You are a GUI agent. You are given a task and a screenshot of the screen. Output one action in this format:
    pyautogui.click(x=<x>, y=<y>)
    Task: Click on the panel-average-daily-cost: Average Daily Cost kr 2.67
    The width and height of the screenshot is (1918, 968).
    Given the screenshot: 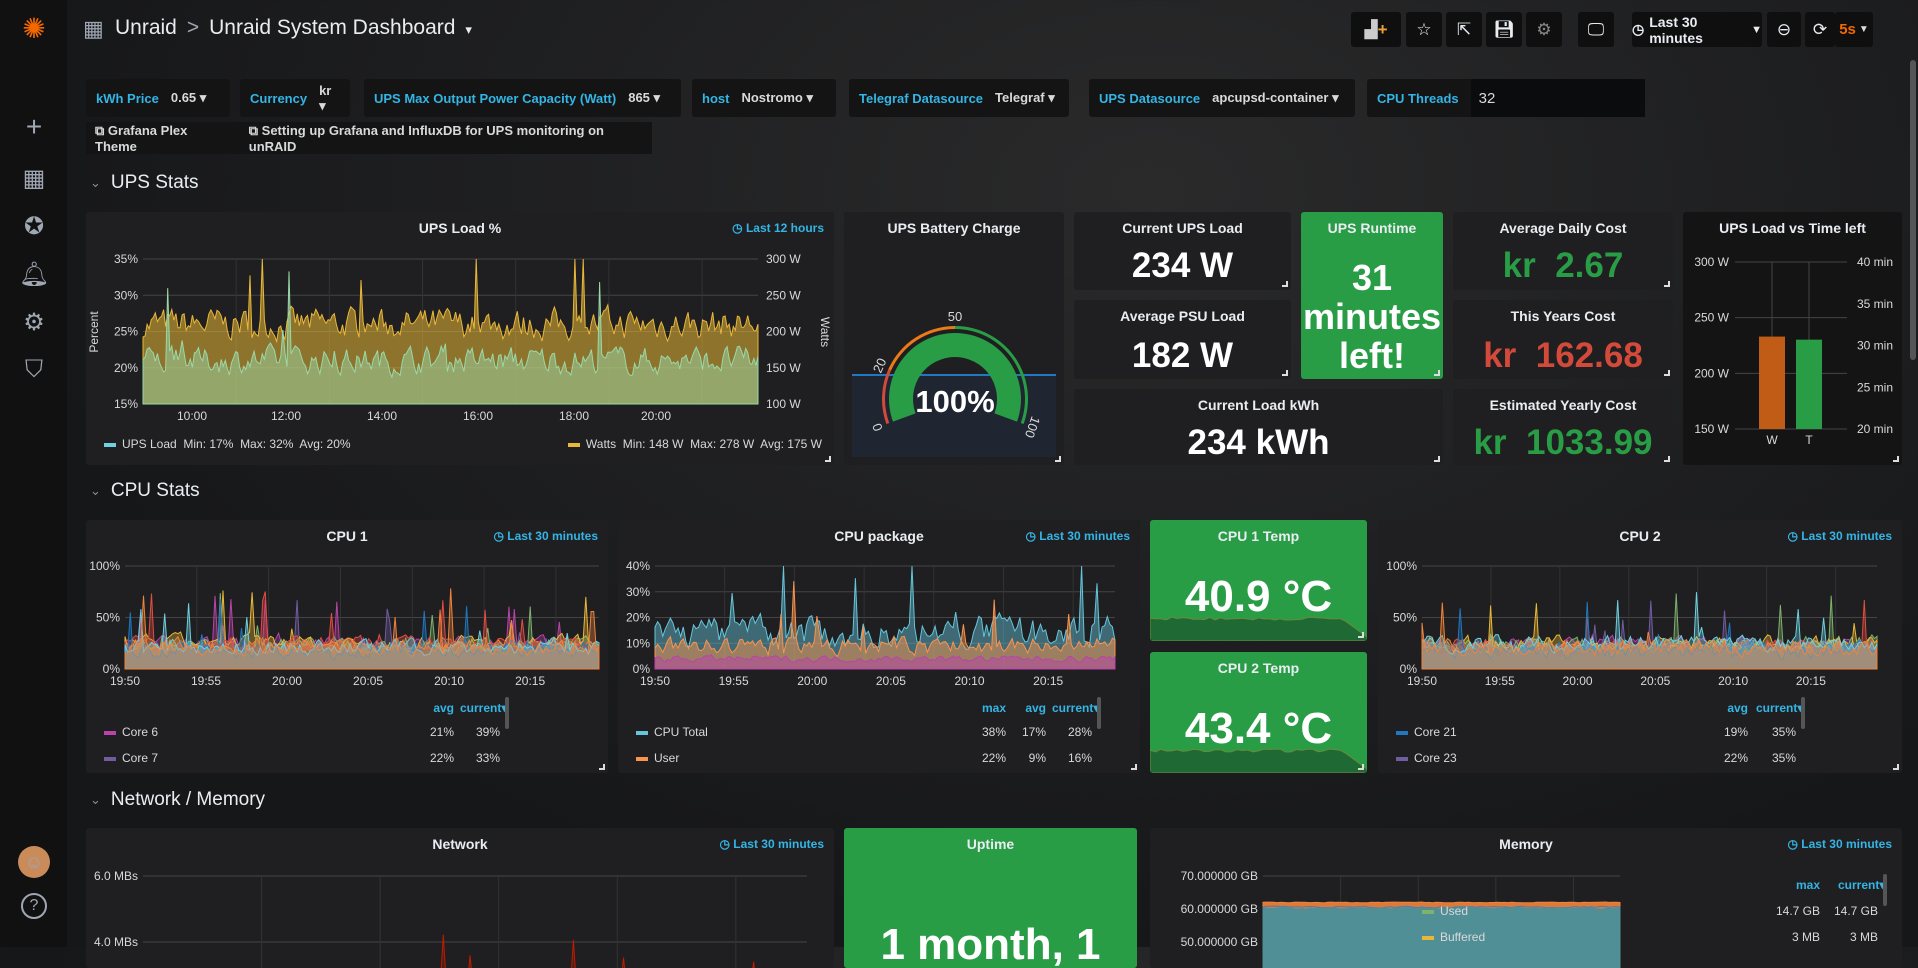 What is the action you would take?
    pyautogui.click(x=1563, y=251)
    